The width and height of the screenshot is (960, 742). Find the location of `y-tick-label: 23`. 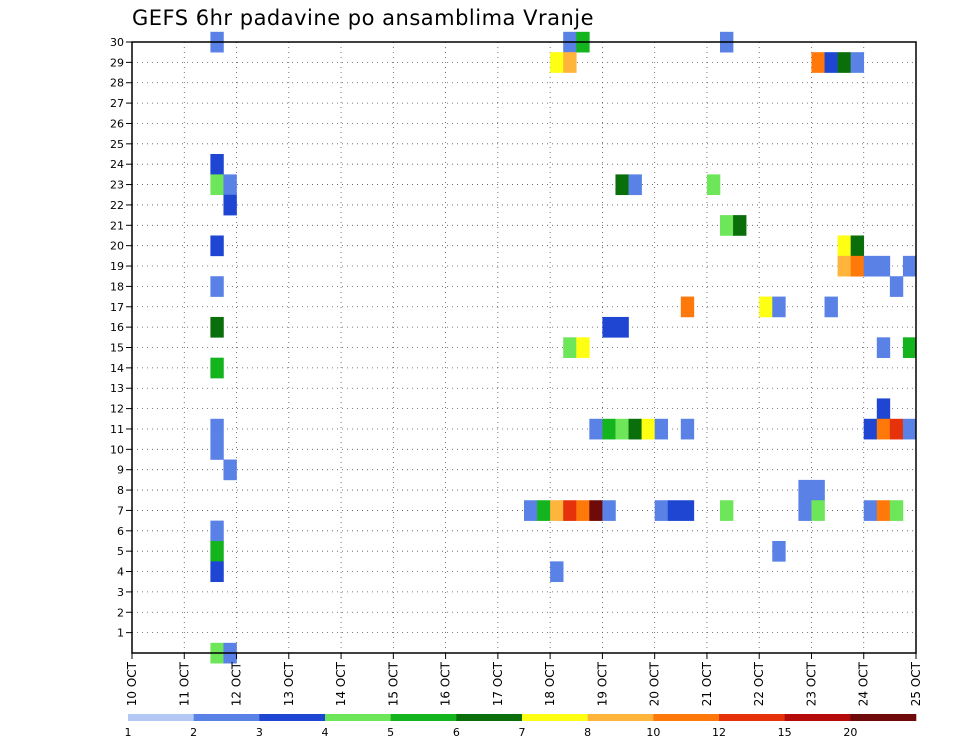

y-tick-label: 23 is located at coordinates (117, 185).